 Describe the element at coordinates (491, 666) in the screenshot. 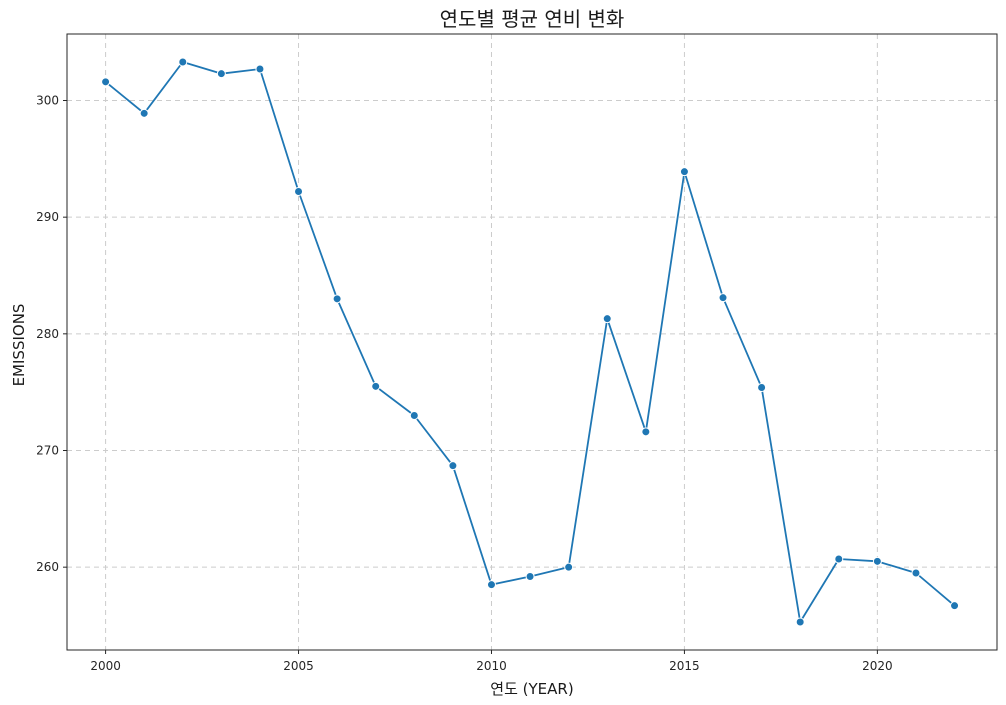

I see `x-tick-label: 2010` at that location.